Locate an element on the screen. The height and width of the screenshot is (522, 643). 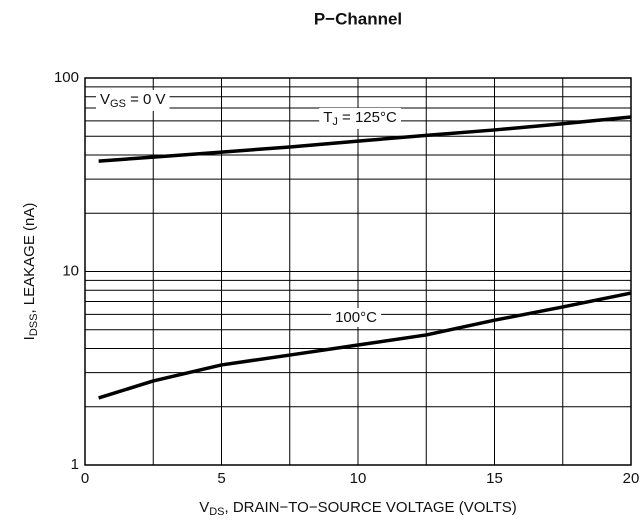
label-rest: = 125°C is located at coordinates (367, 117).